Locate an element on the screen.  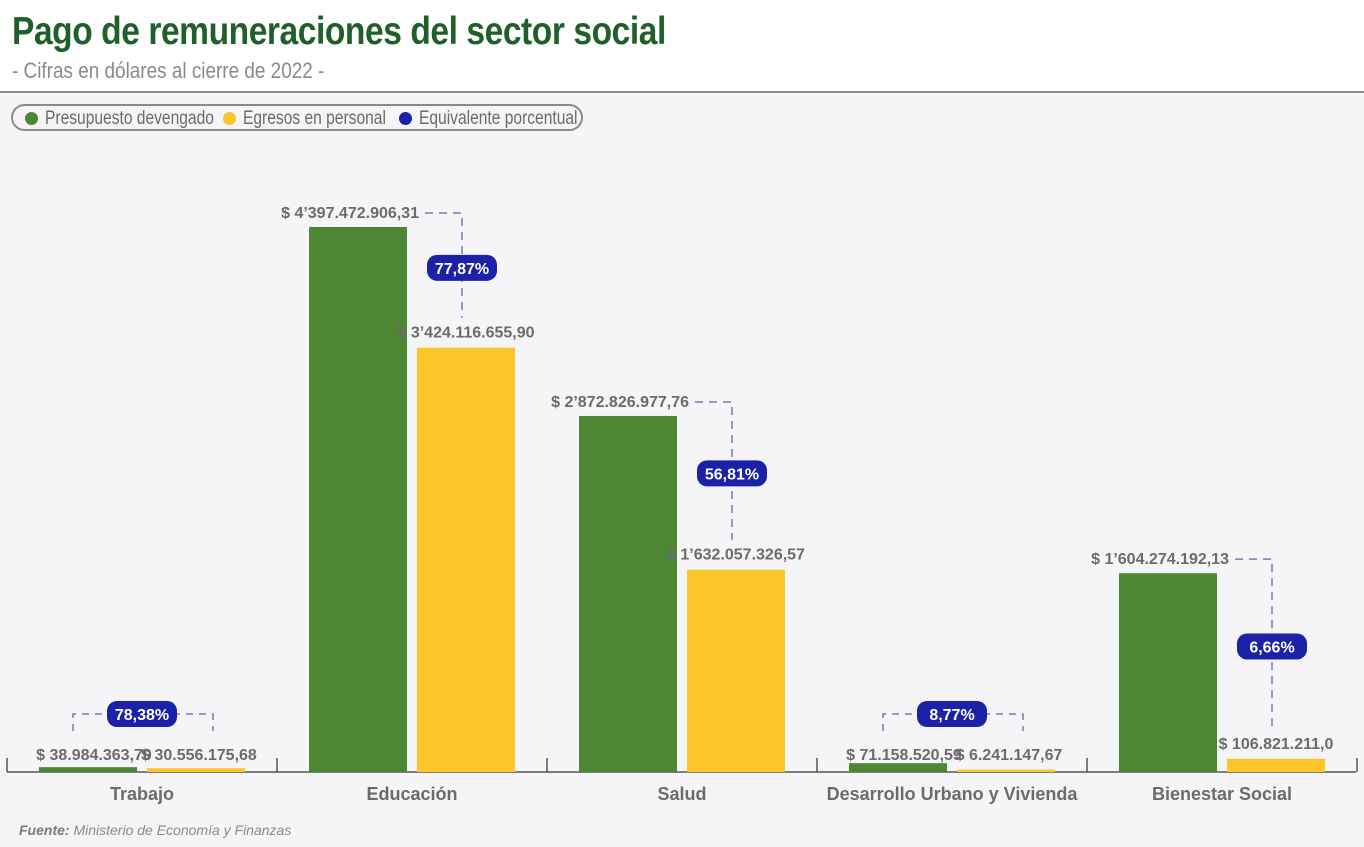
category-label: Bienestar Social is located at coordinates (1222, 794).